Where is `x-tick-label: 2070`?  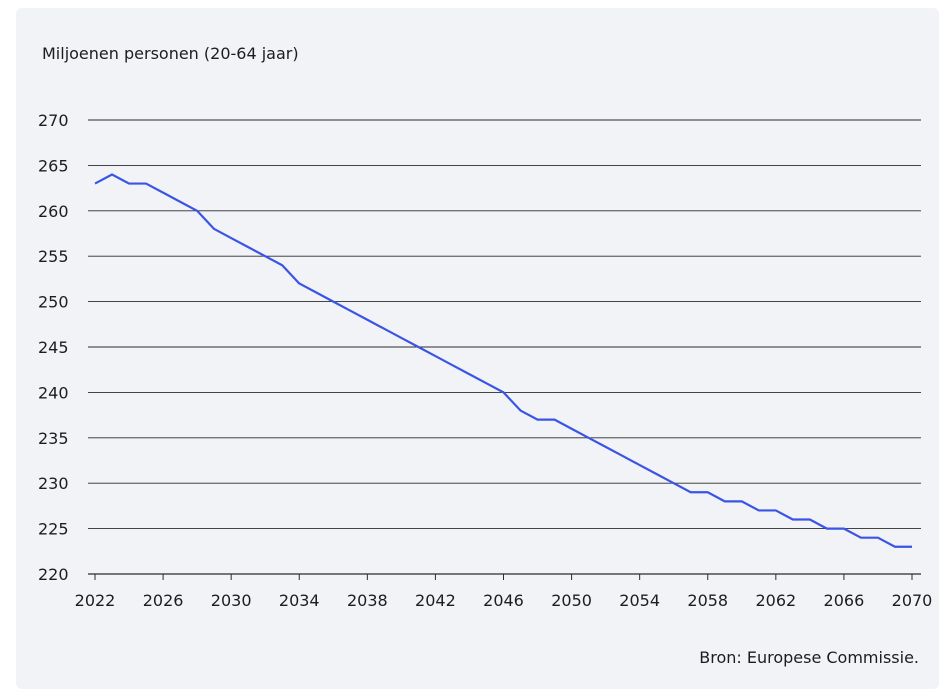
x-tick-label: 2070 is located at coordinates (912, 600).